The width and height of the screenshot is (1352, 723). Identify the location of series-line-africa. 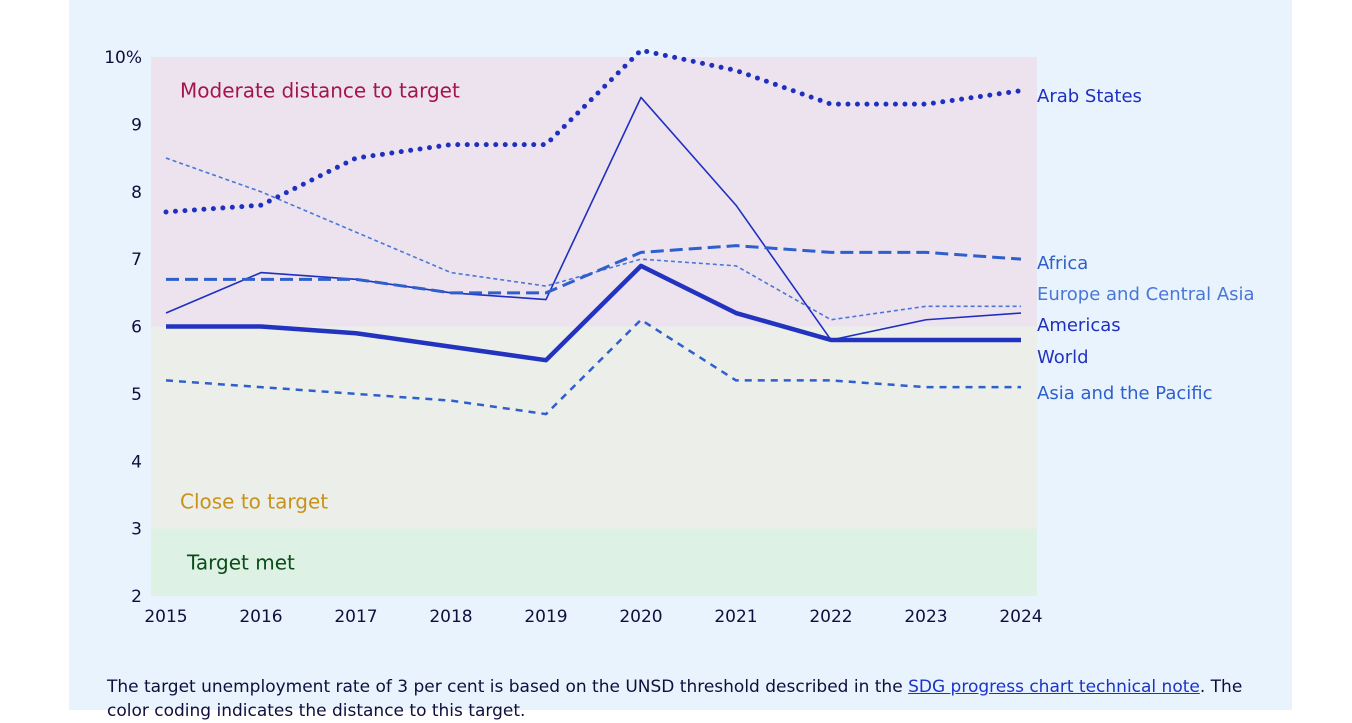
(594, 269).